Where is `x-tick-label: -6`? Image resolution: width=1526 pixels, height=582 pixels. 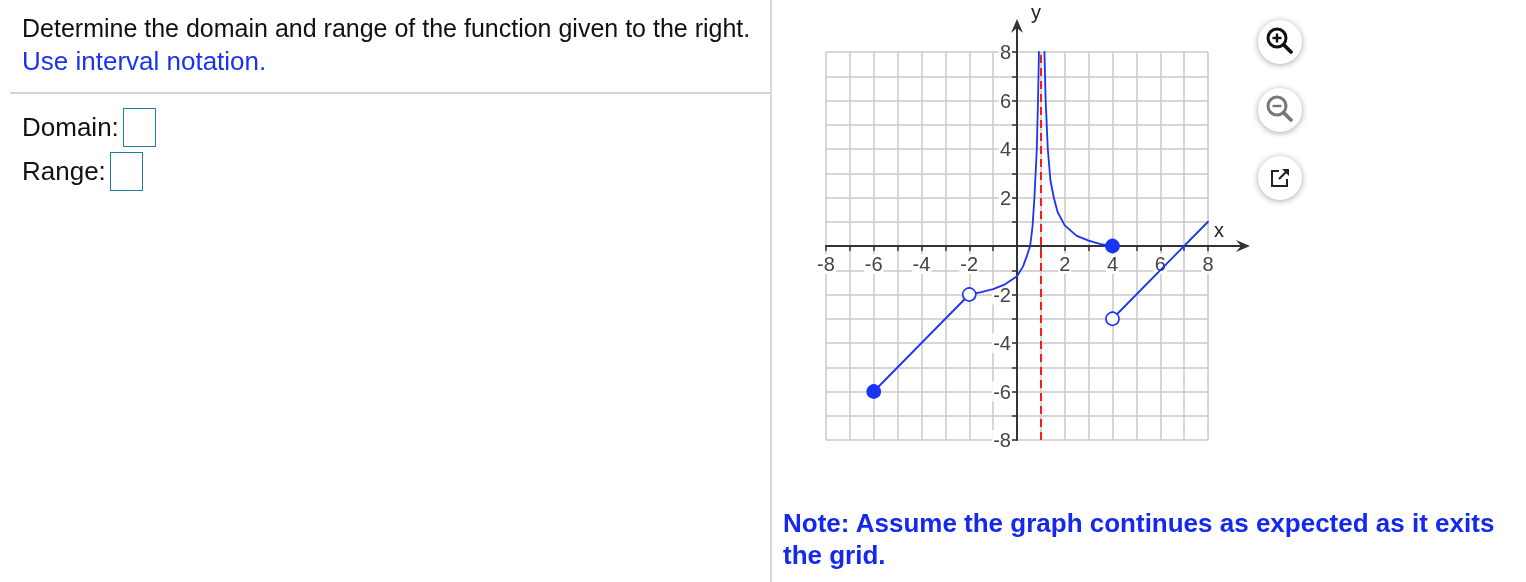 x-tick-label: -6 is located at coordinates (873, 264).